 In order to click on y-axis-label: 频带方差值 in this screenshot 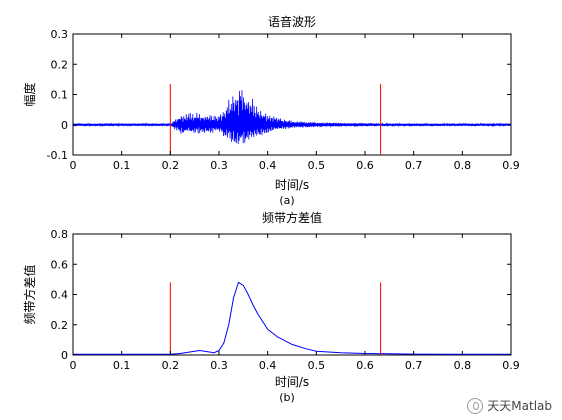, I will do `click(29, 294)`.